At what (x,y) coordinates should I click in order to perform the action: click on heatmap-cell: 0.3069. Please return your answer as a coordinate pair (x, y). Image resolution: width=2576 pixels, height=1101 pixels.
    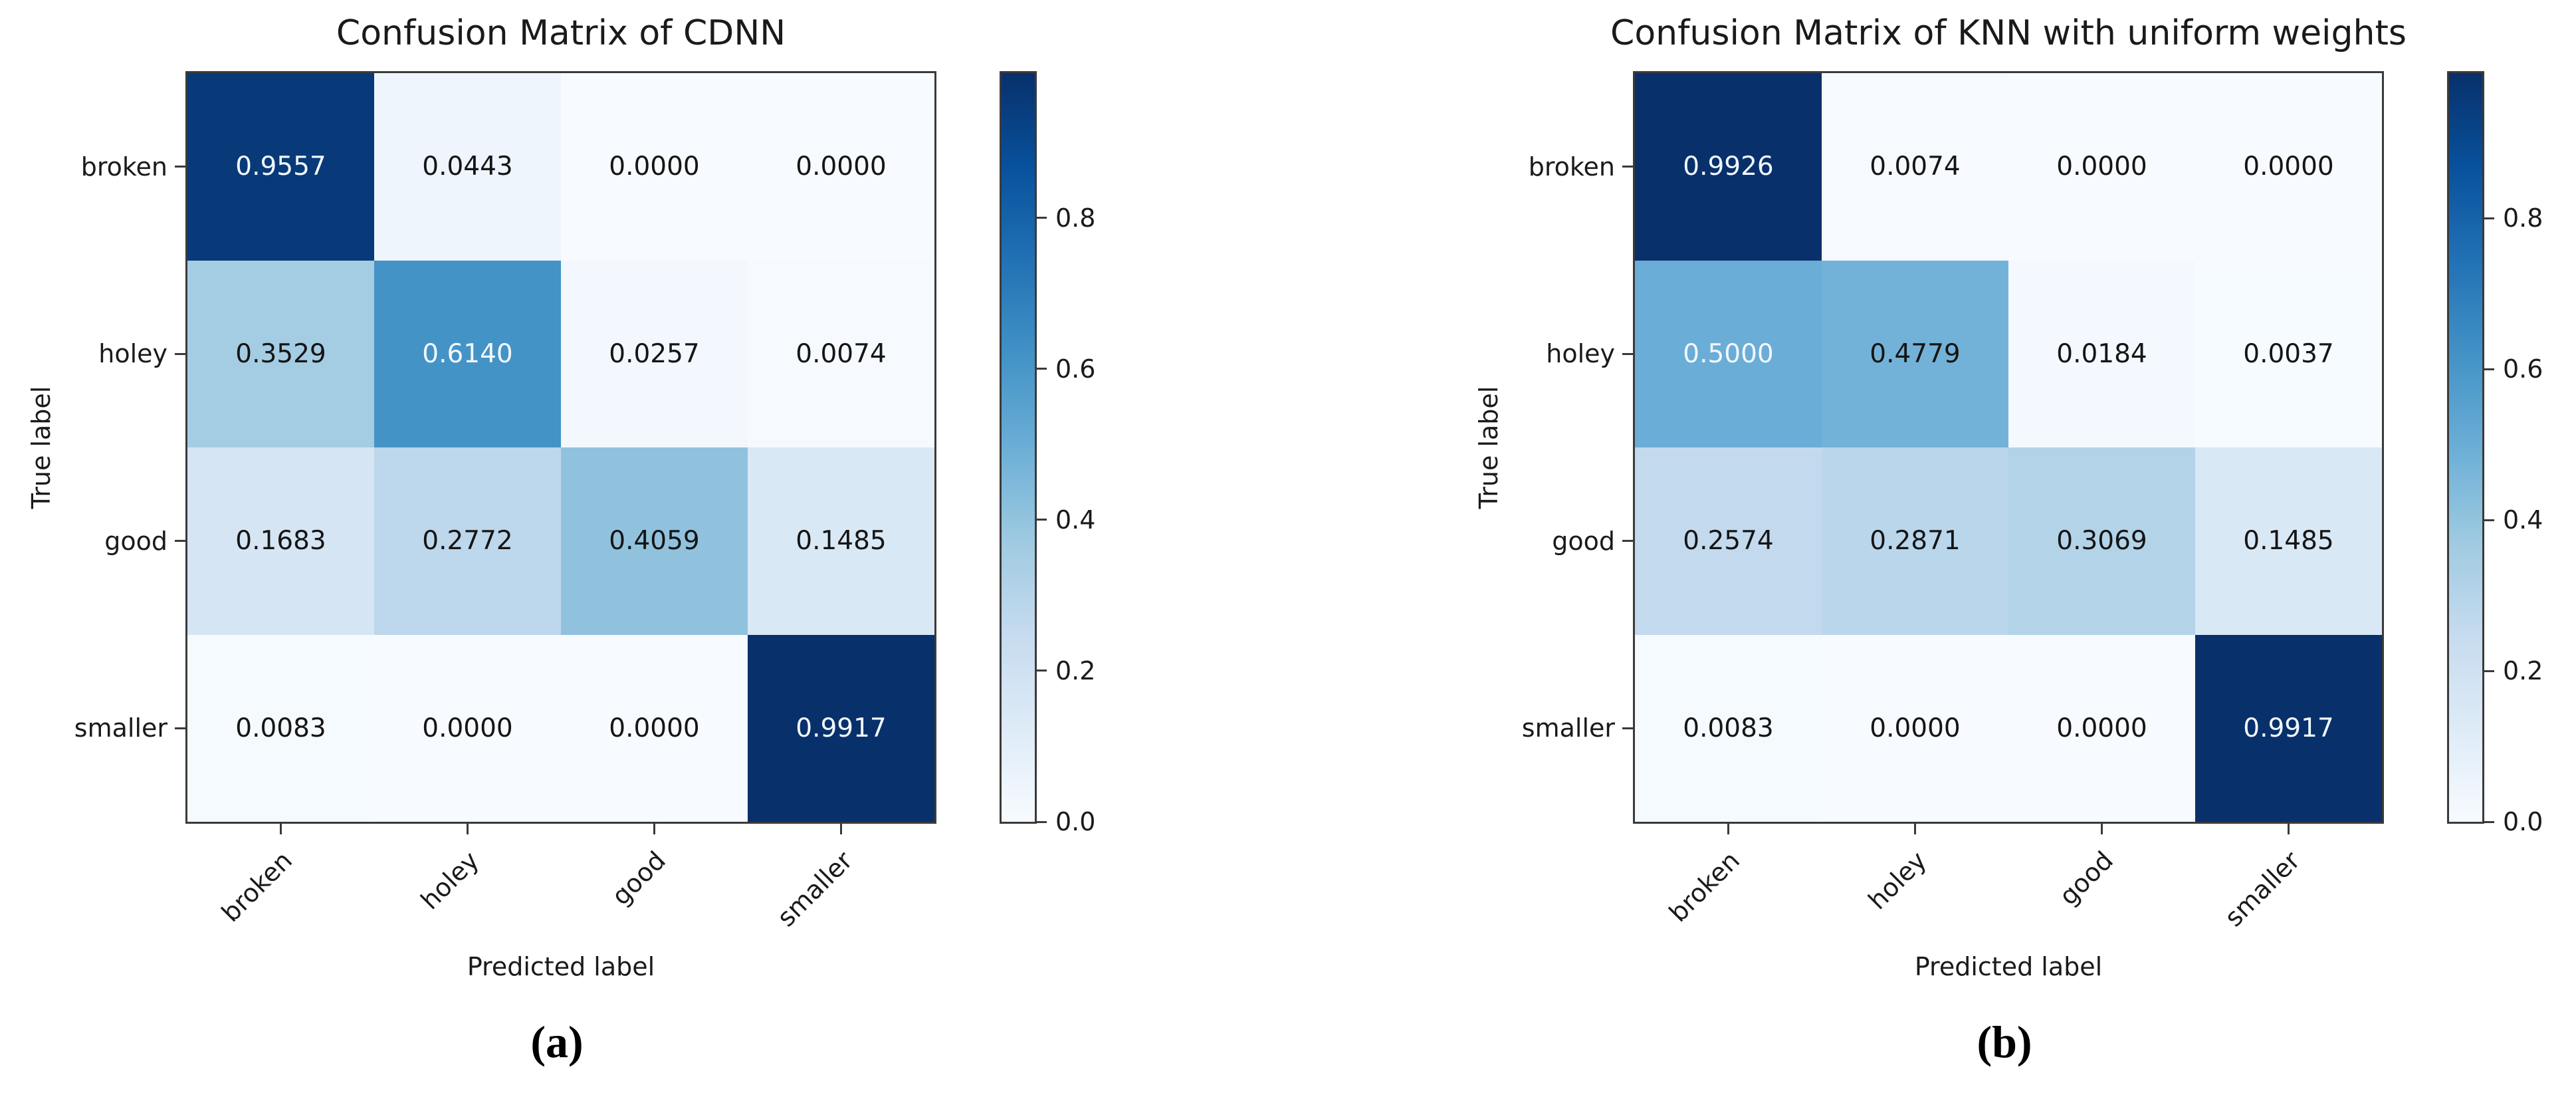
    Looking at the image, I should click on (2101, 541).